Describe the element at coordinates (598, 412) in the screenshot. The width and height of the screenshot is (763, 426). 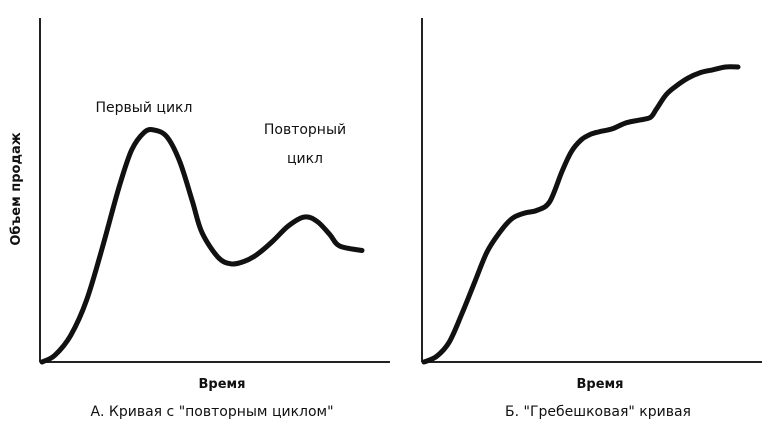
I see `chart-b-caption: Б. "Гребешковая" кривая` at that location.